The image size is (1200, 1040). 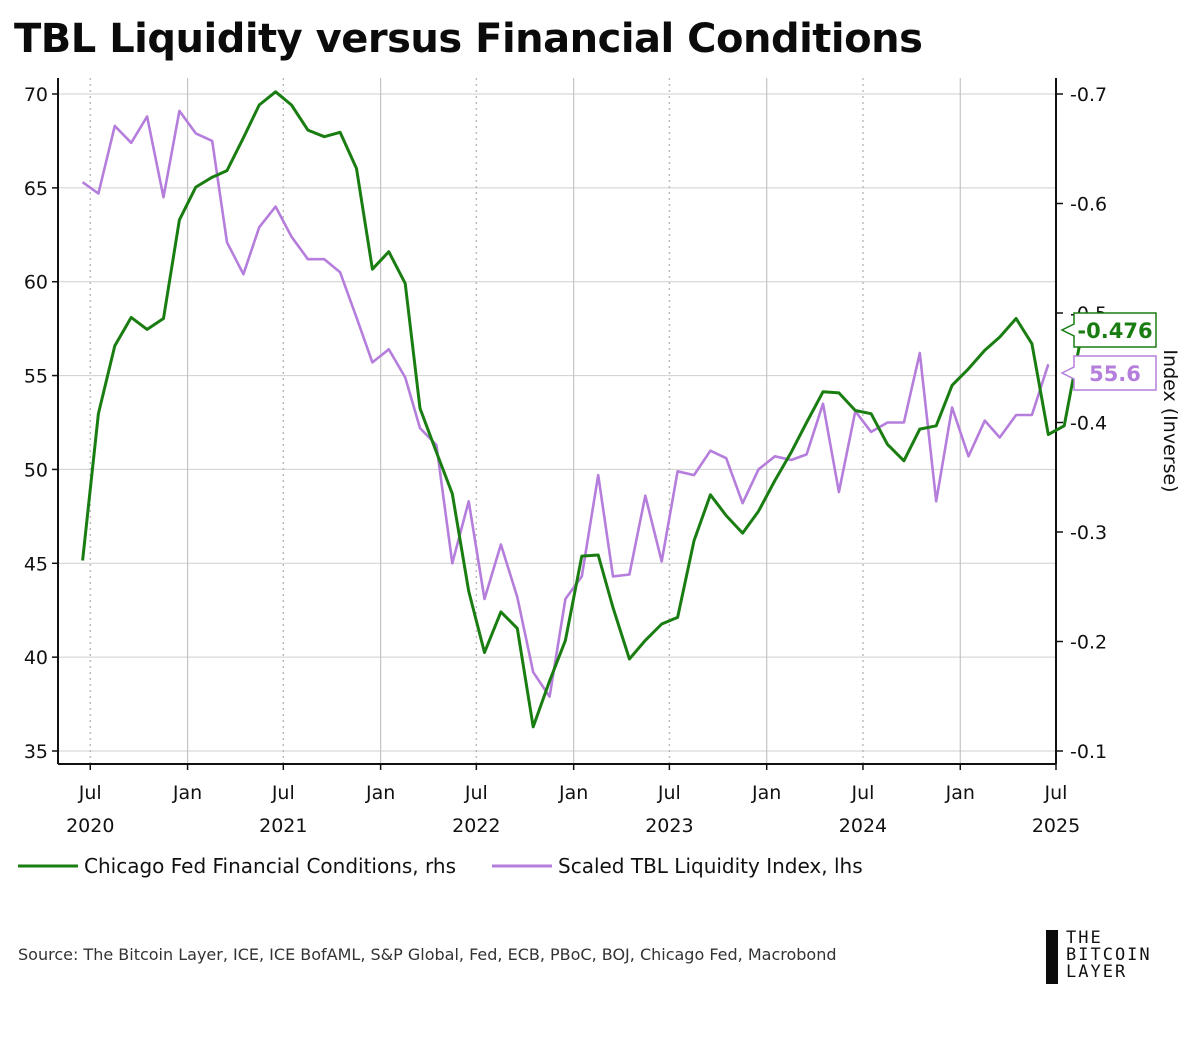 I want to click on badge-chicago-fed: -0.476, so click(x=1108, y=330).